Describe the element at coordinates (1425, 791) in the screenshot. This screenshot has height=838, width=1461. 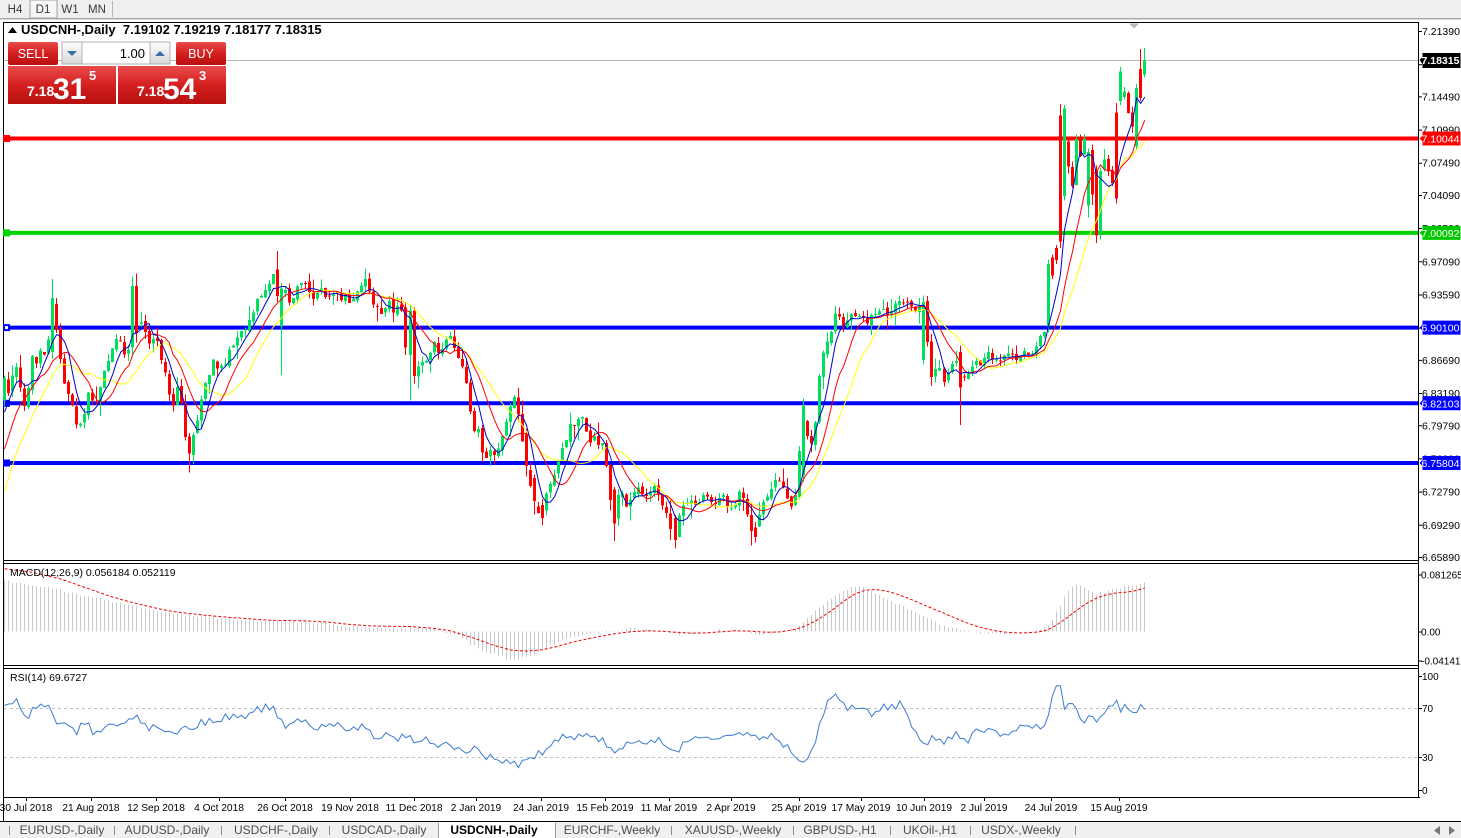
I see `svg-text: 0` at that location.